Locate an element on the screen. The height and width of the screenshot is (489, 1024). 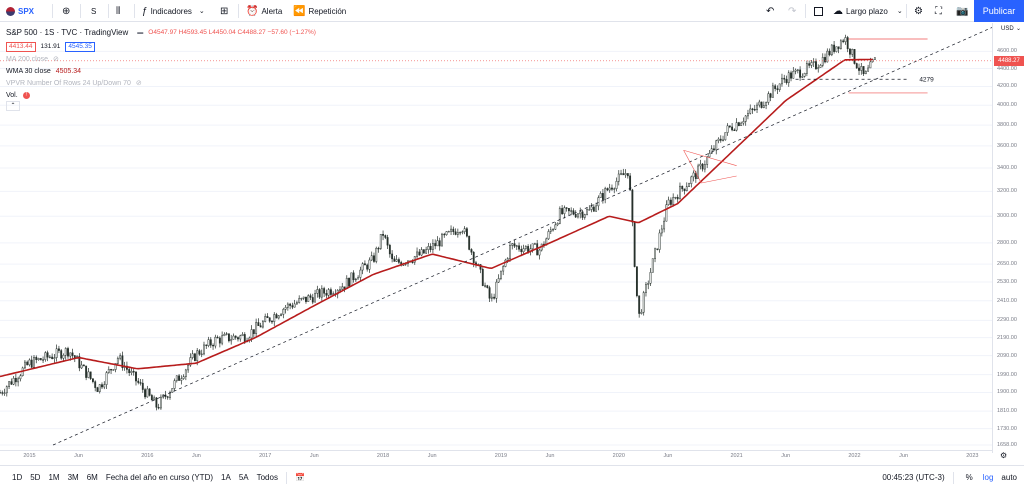
bid-box: 4413.44 is located at coordinates (21, 47).